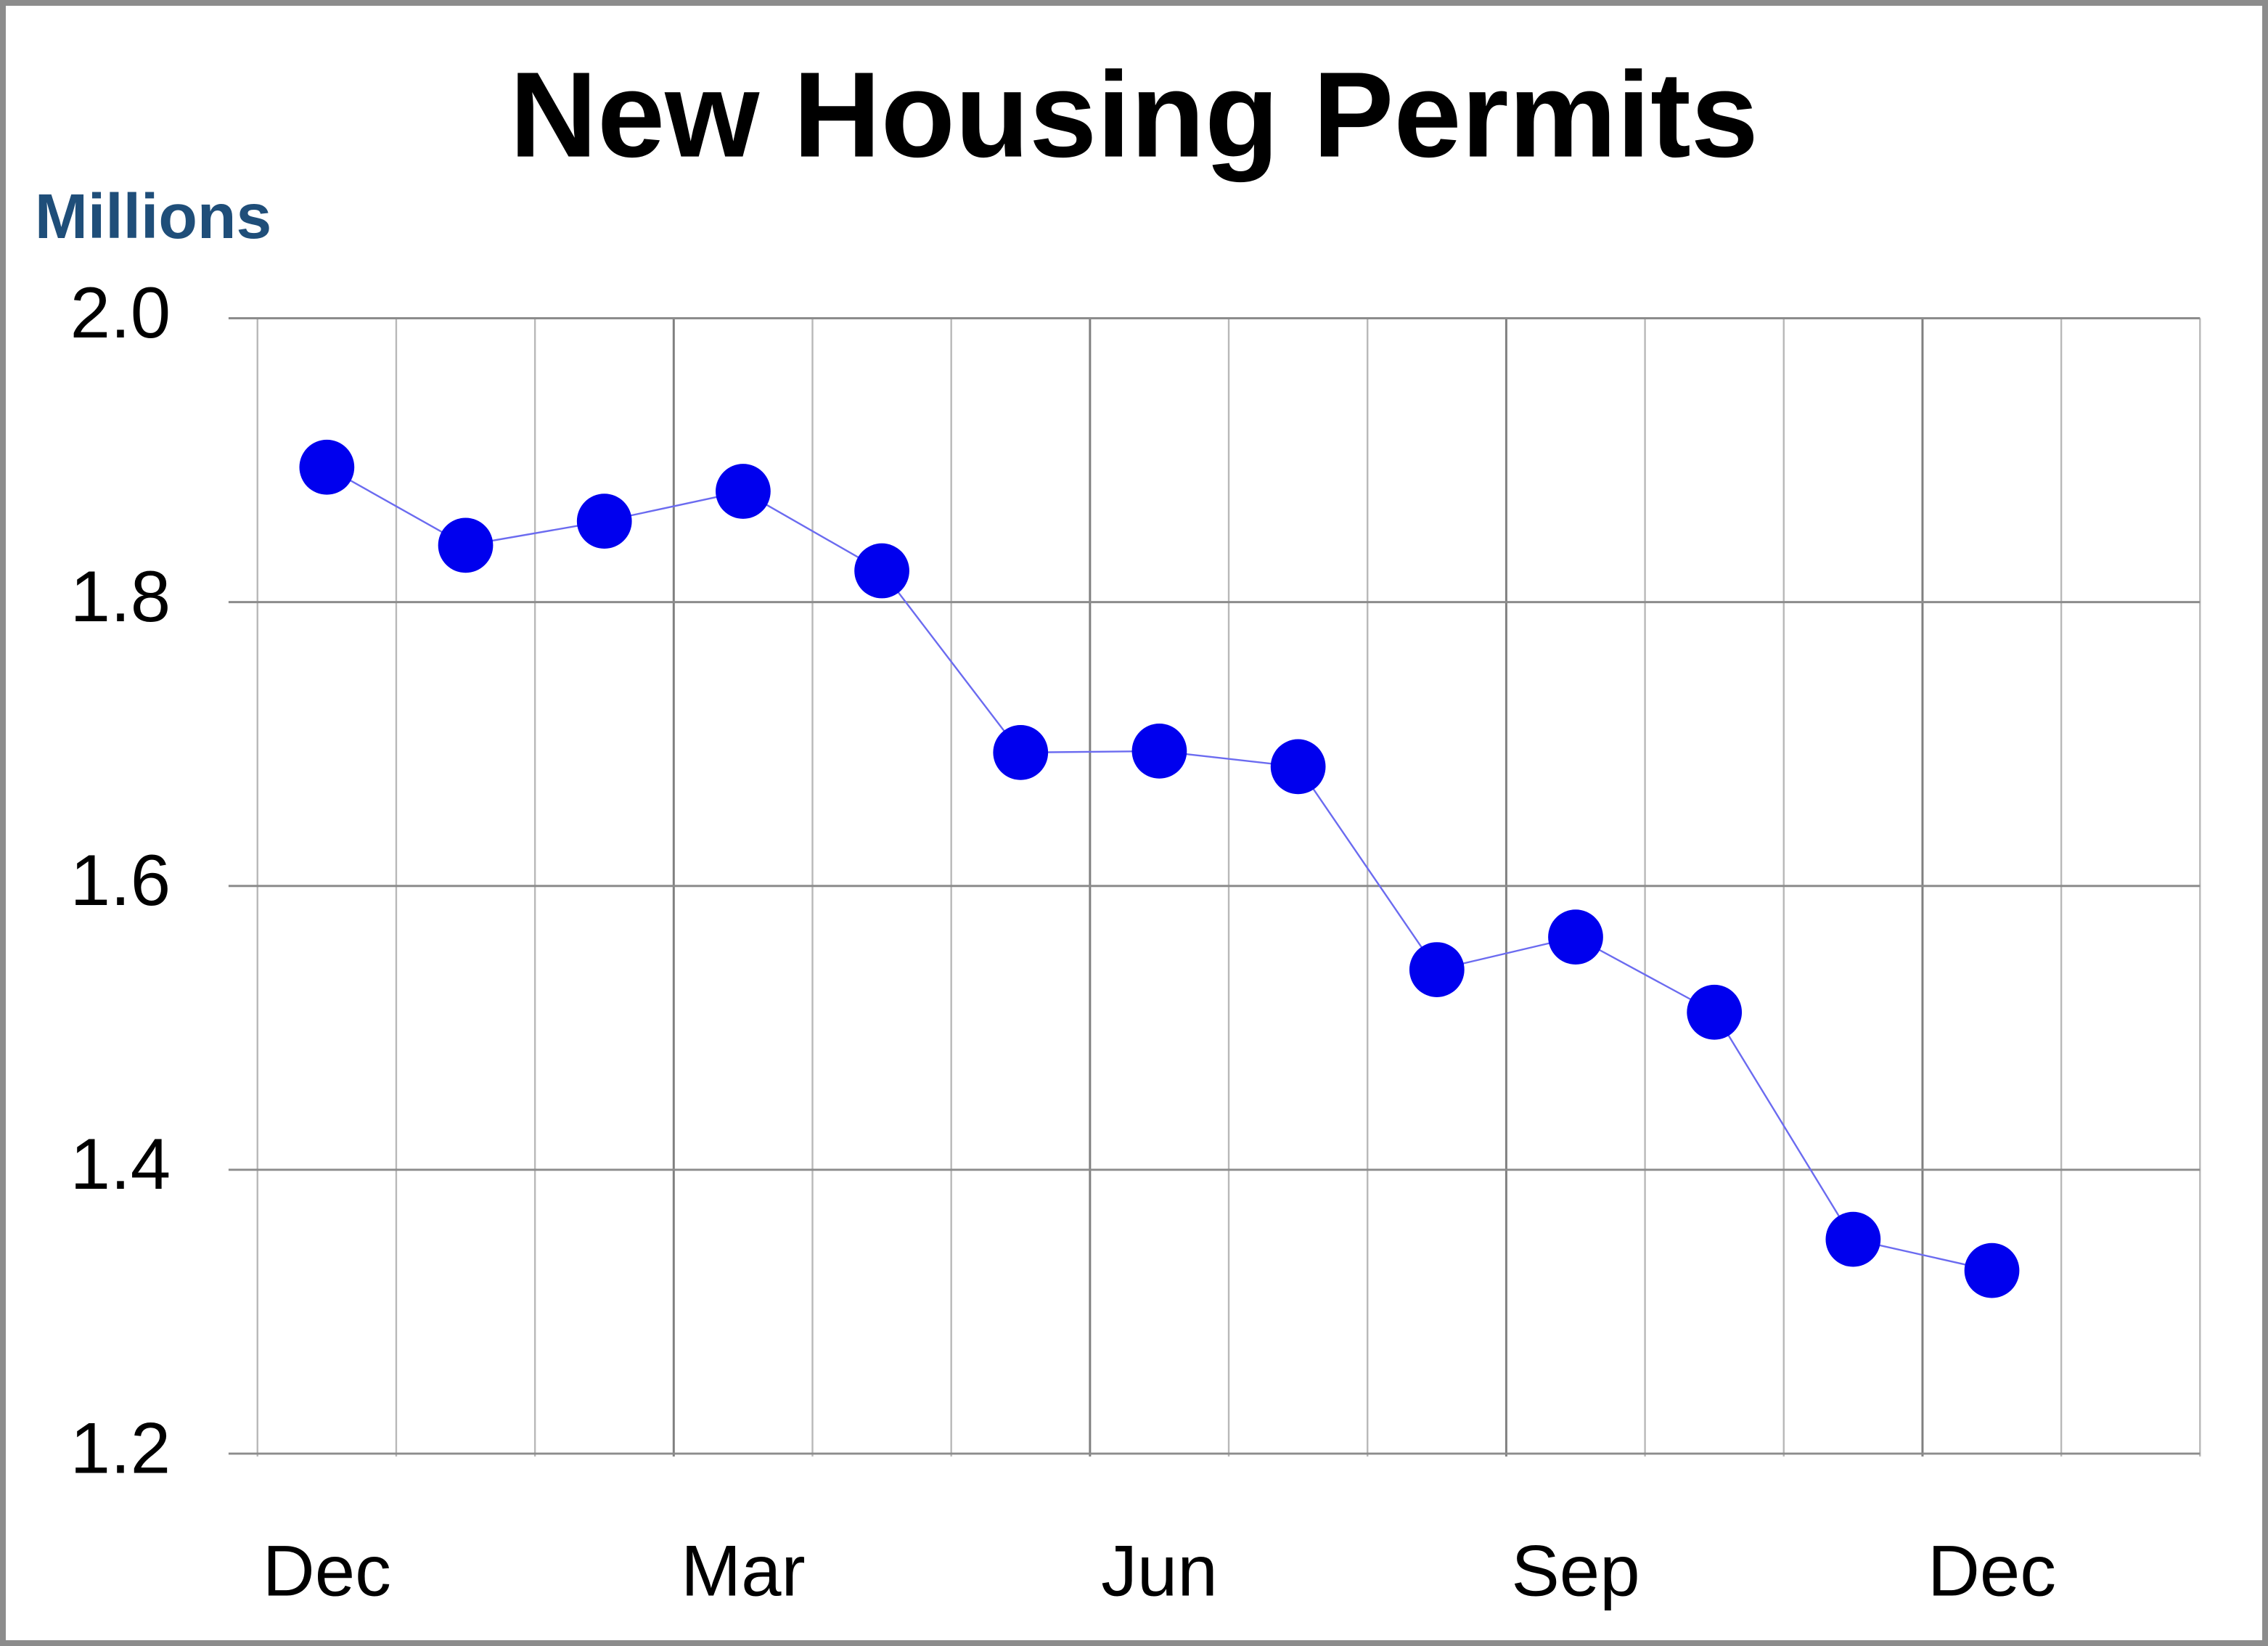 The width and height of the screenshot is (2268, 1646). Describe the element at coordinates (120, 1448) in the screenshot. I see `y-tick-label: 1.2` at that location.